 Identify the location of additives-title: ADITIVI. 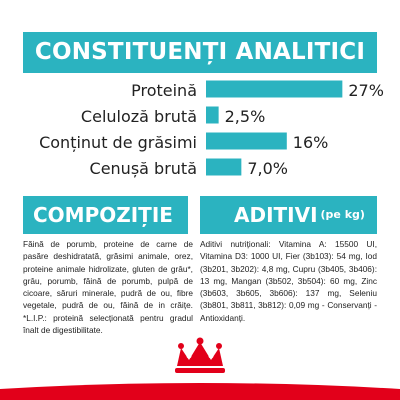
(276, 215).